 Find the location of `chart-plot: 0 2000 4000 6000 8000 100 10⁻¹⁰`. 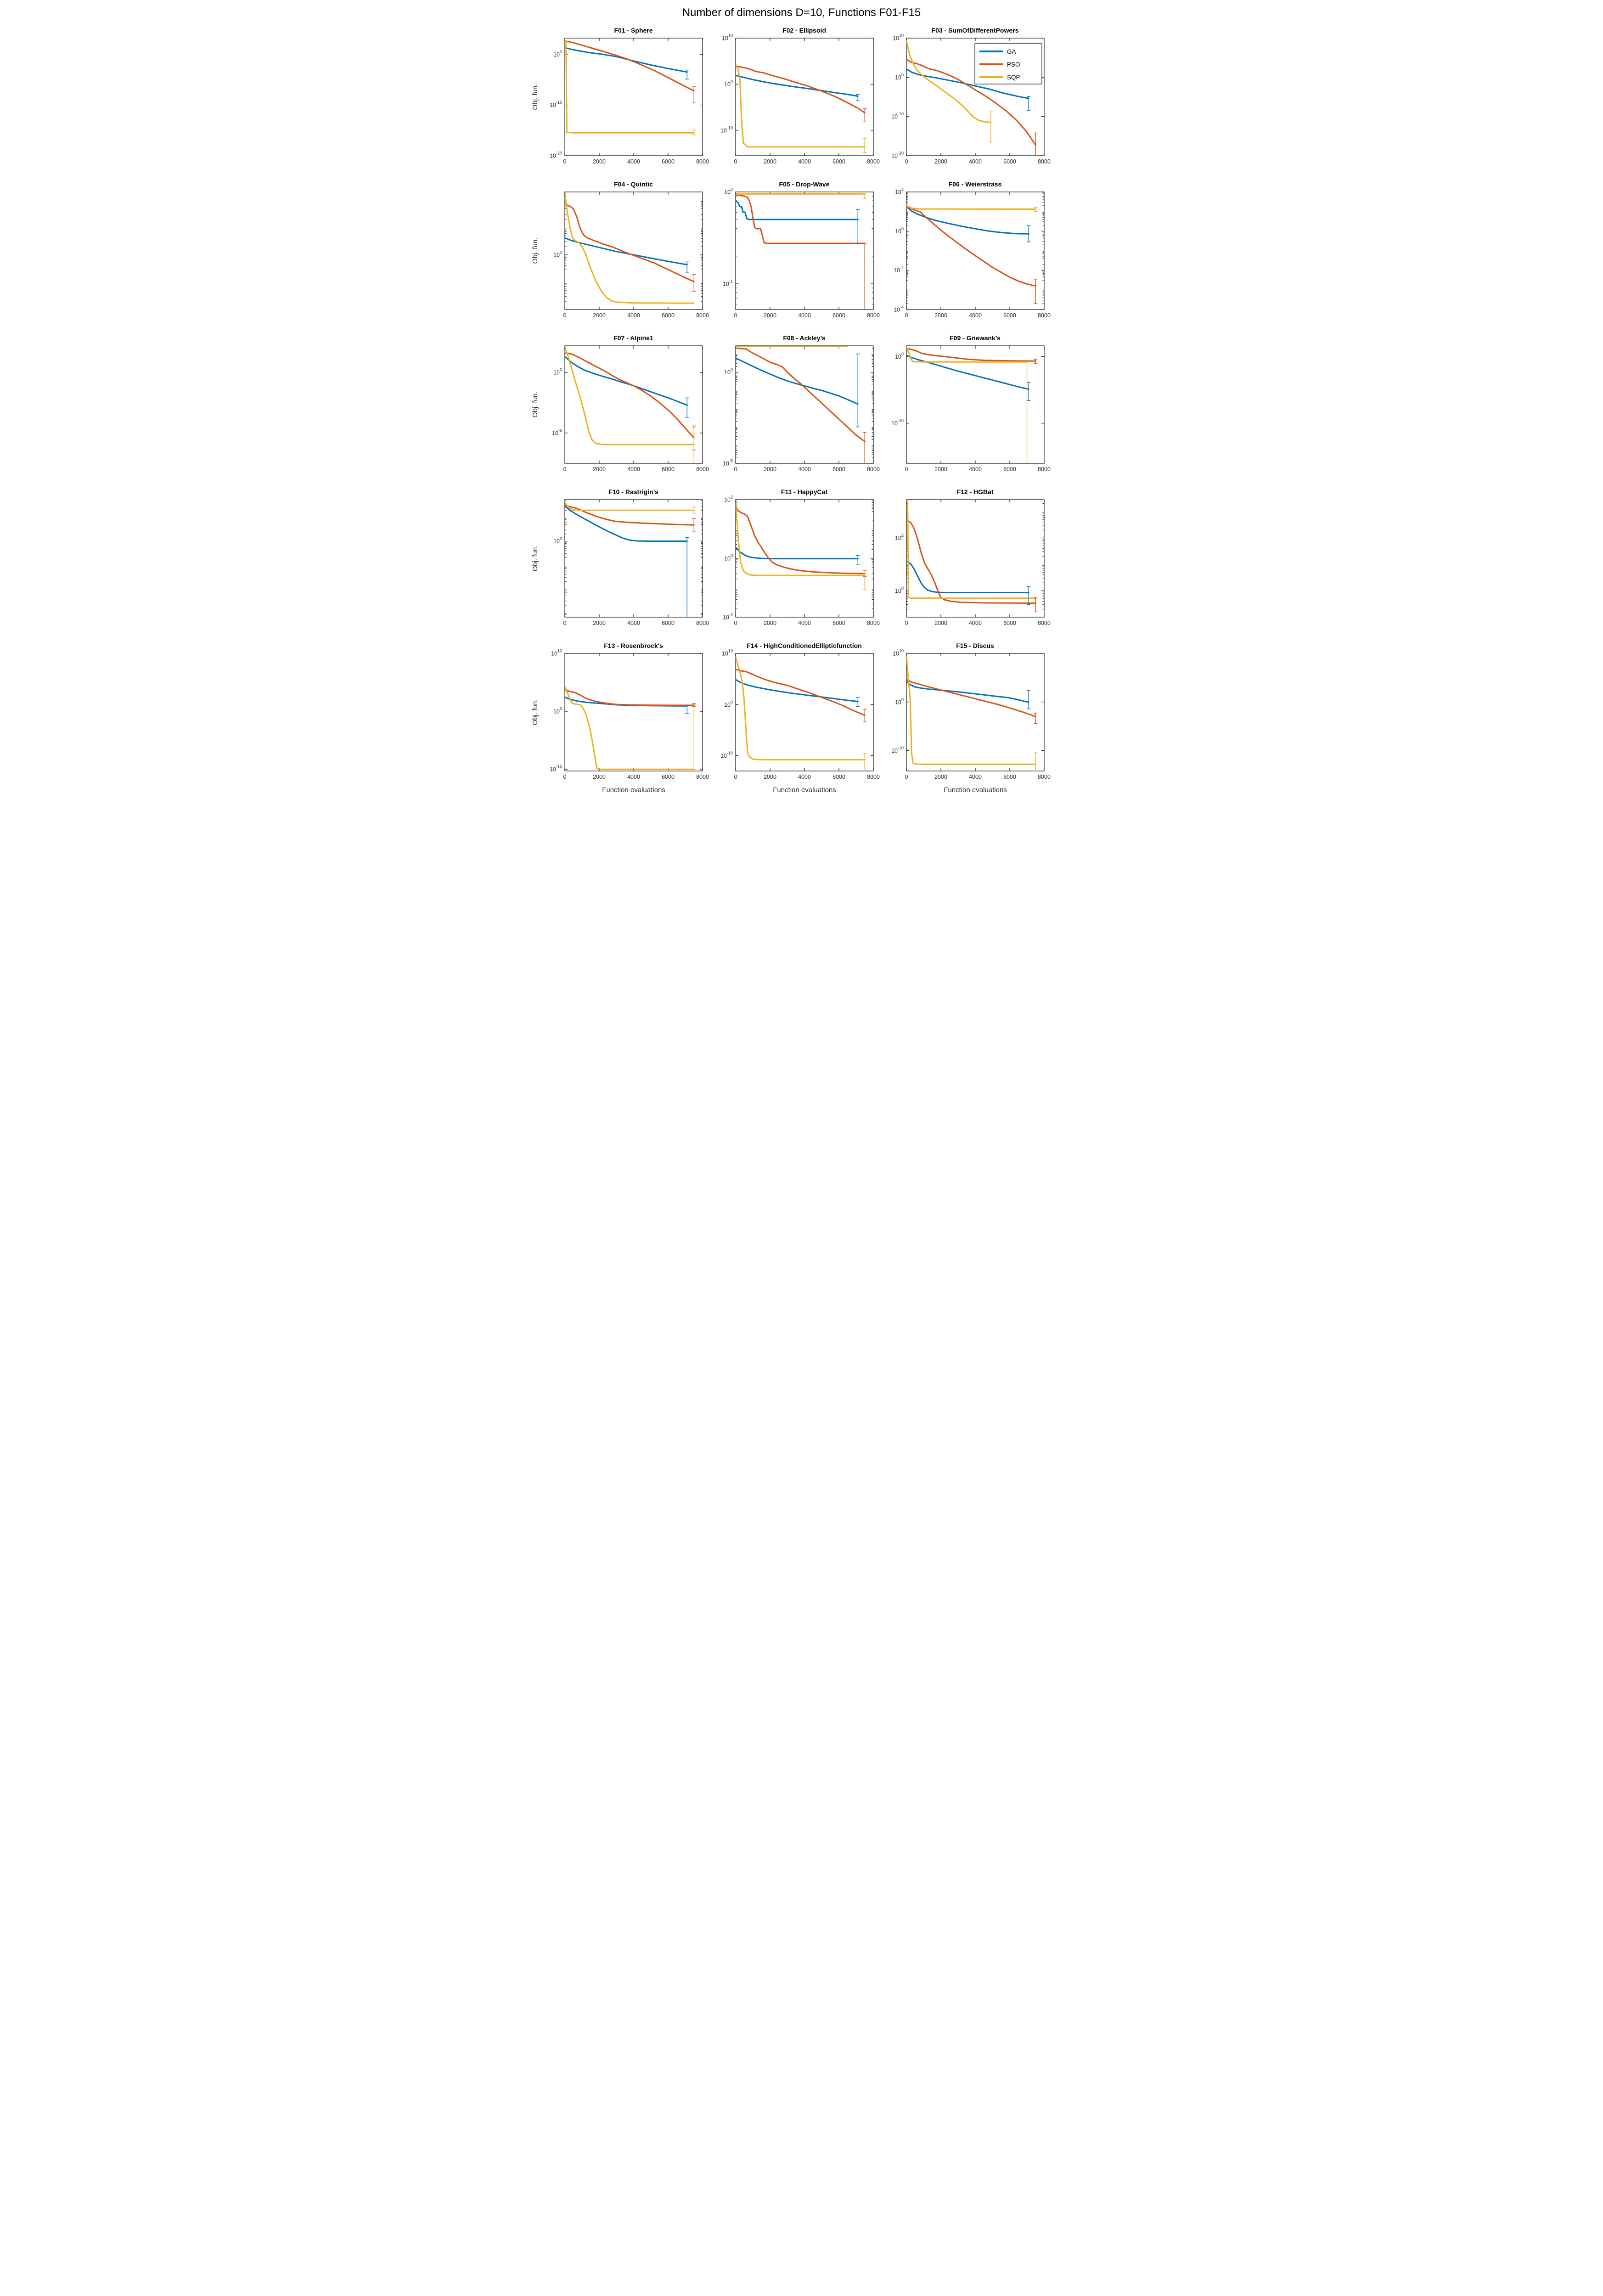

chart-plot: 0 2000 4000 6000 8000 100 10⁻¹⁰ is located at coordinates (970, 409).